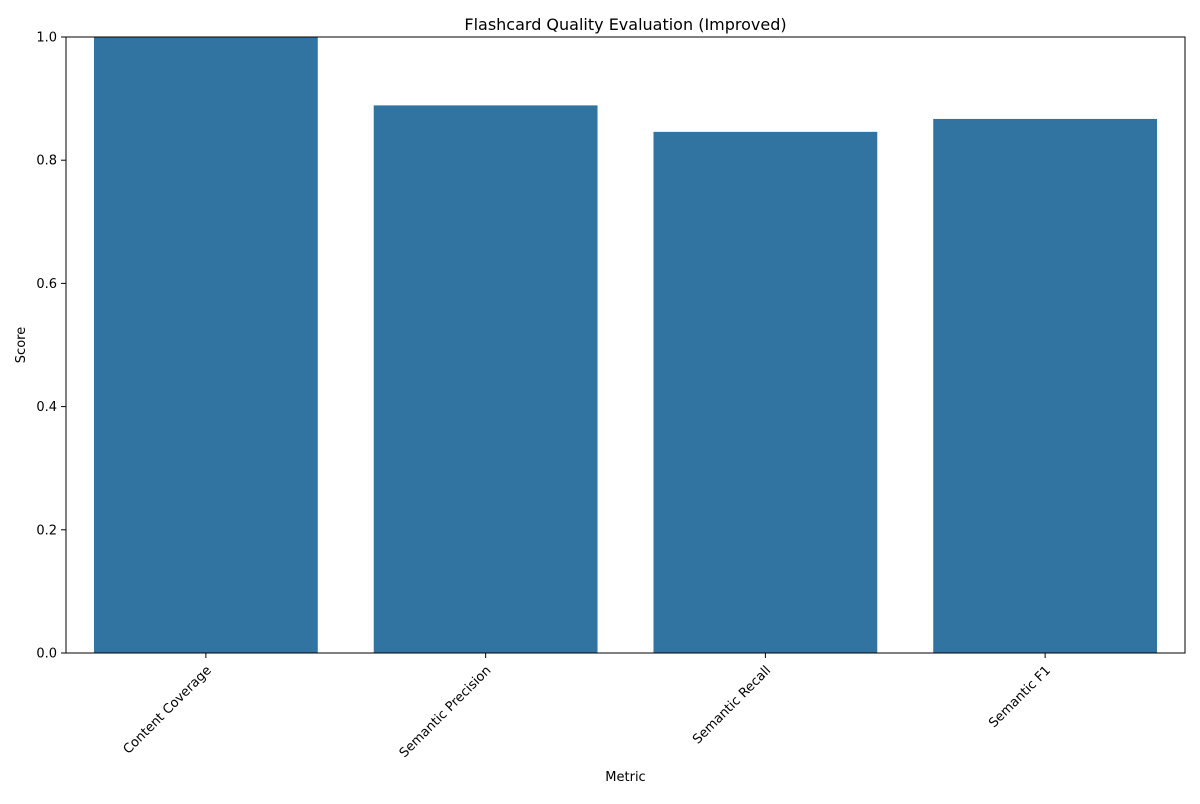 Image resolution: width=1200 pixels, height=804 pixels. What do you see at coordinates (46, 38) in the screenshot?
I see `y-tick-label: 1.0` at bounding box center [46, 38].